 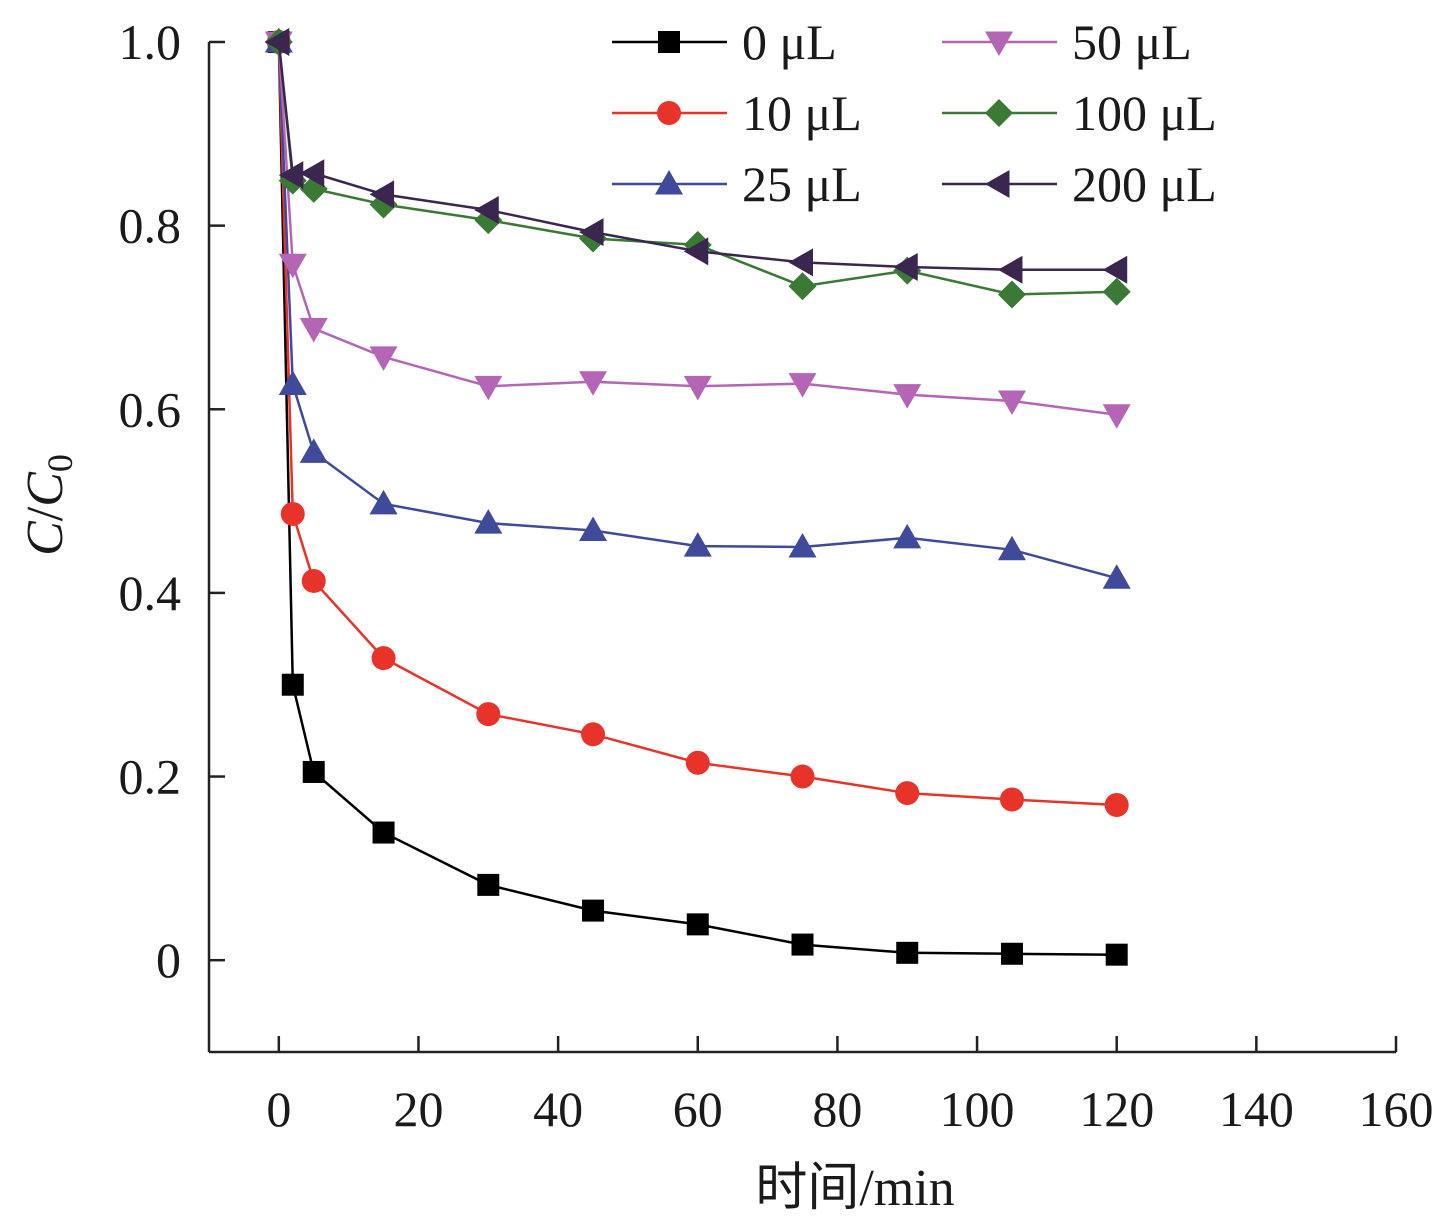 I want to click on legend-label: 25 μL, so click(x=802, y=184).